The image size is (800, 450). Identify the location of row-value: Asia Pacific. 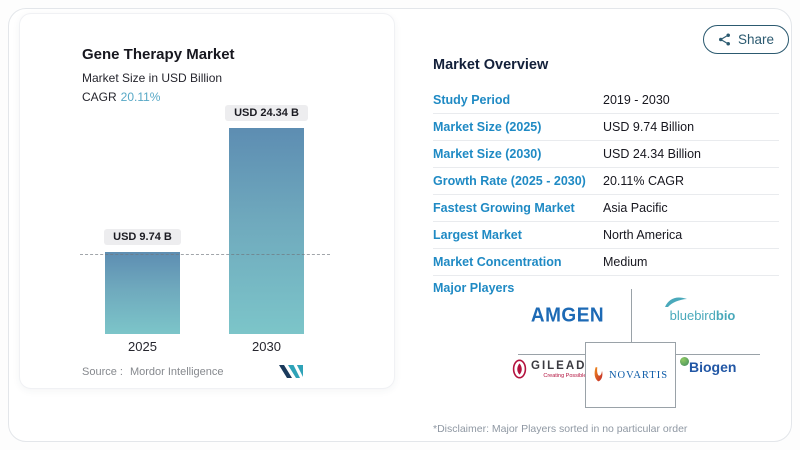
(635, 208).